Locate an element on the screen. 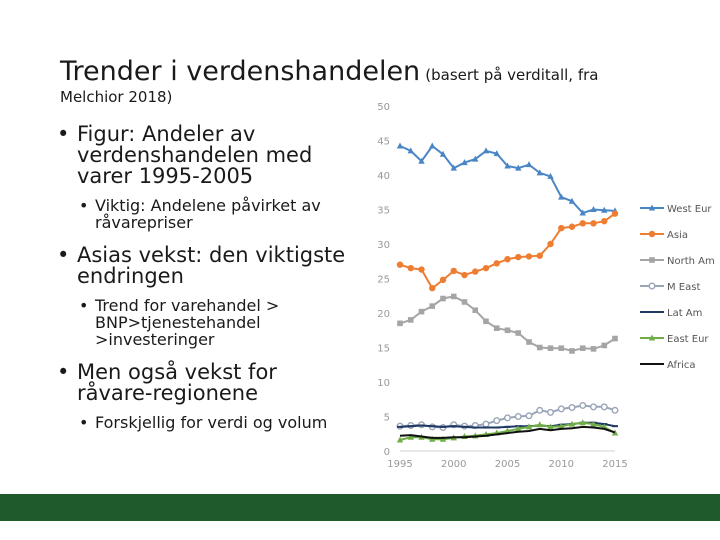 This screenshot has height=540, width=720. series-line-west-eur is located at coordinates (507, 179).